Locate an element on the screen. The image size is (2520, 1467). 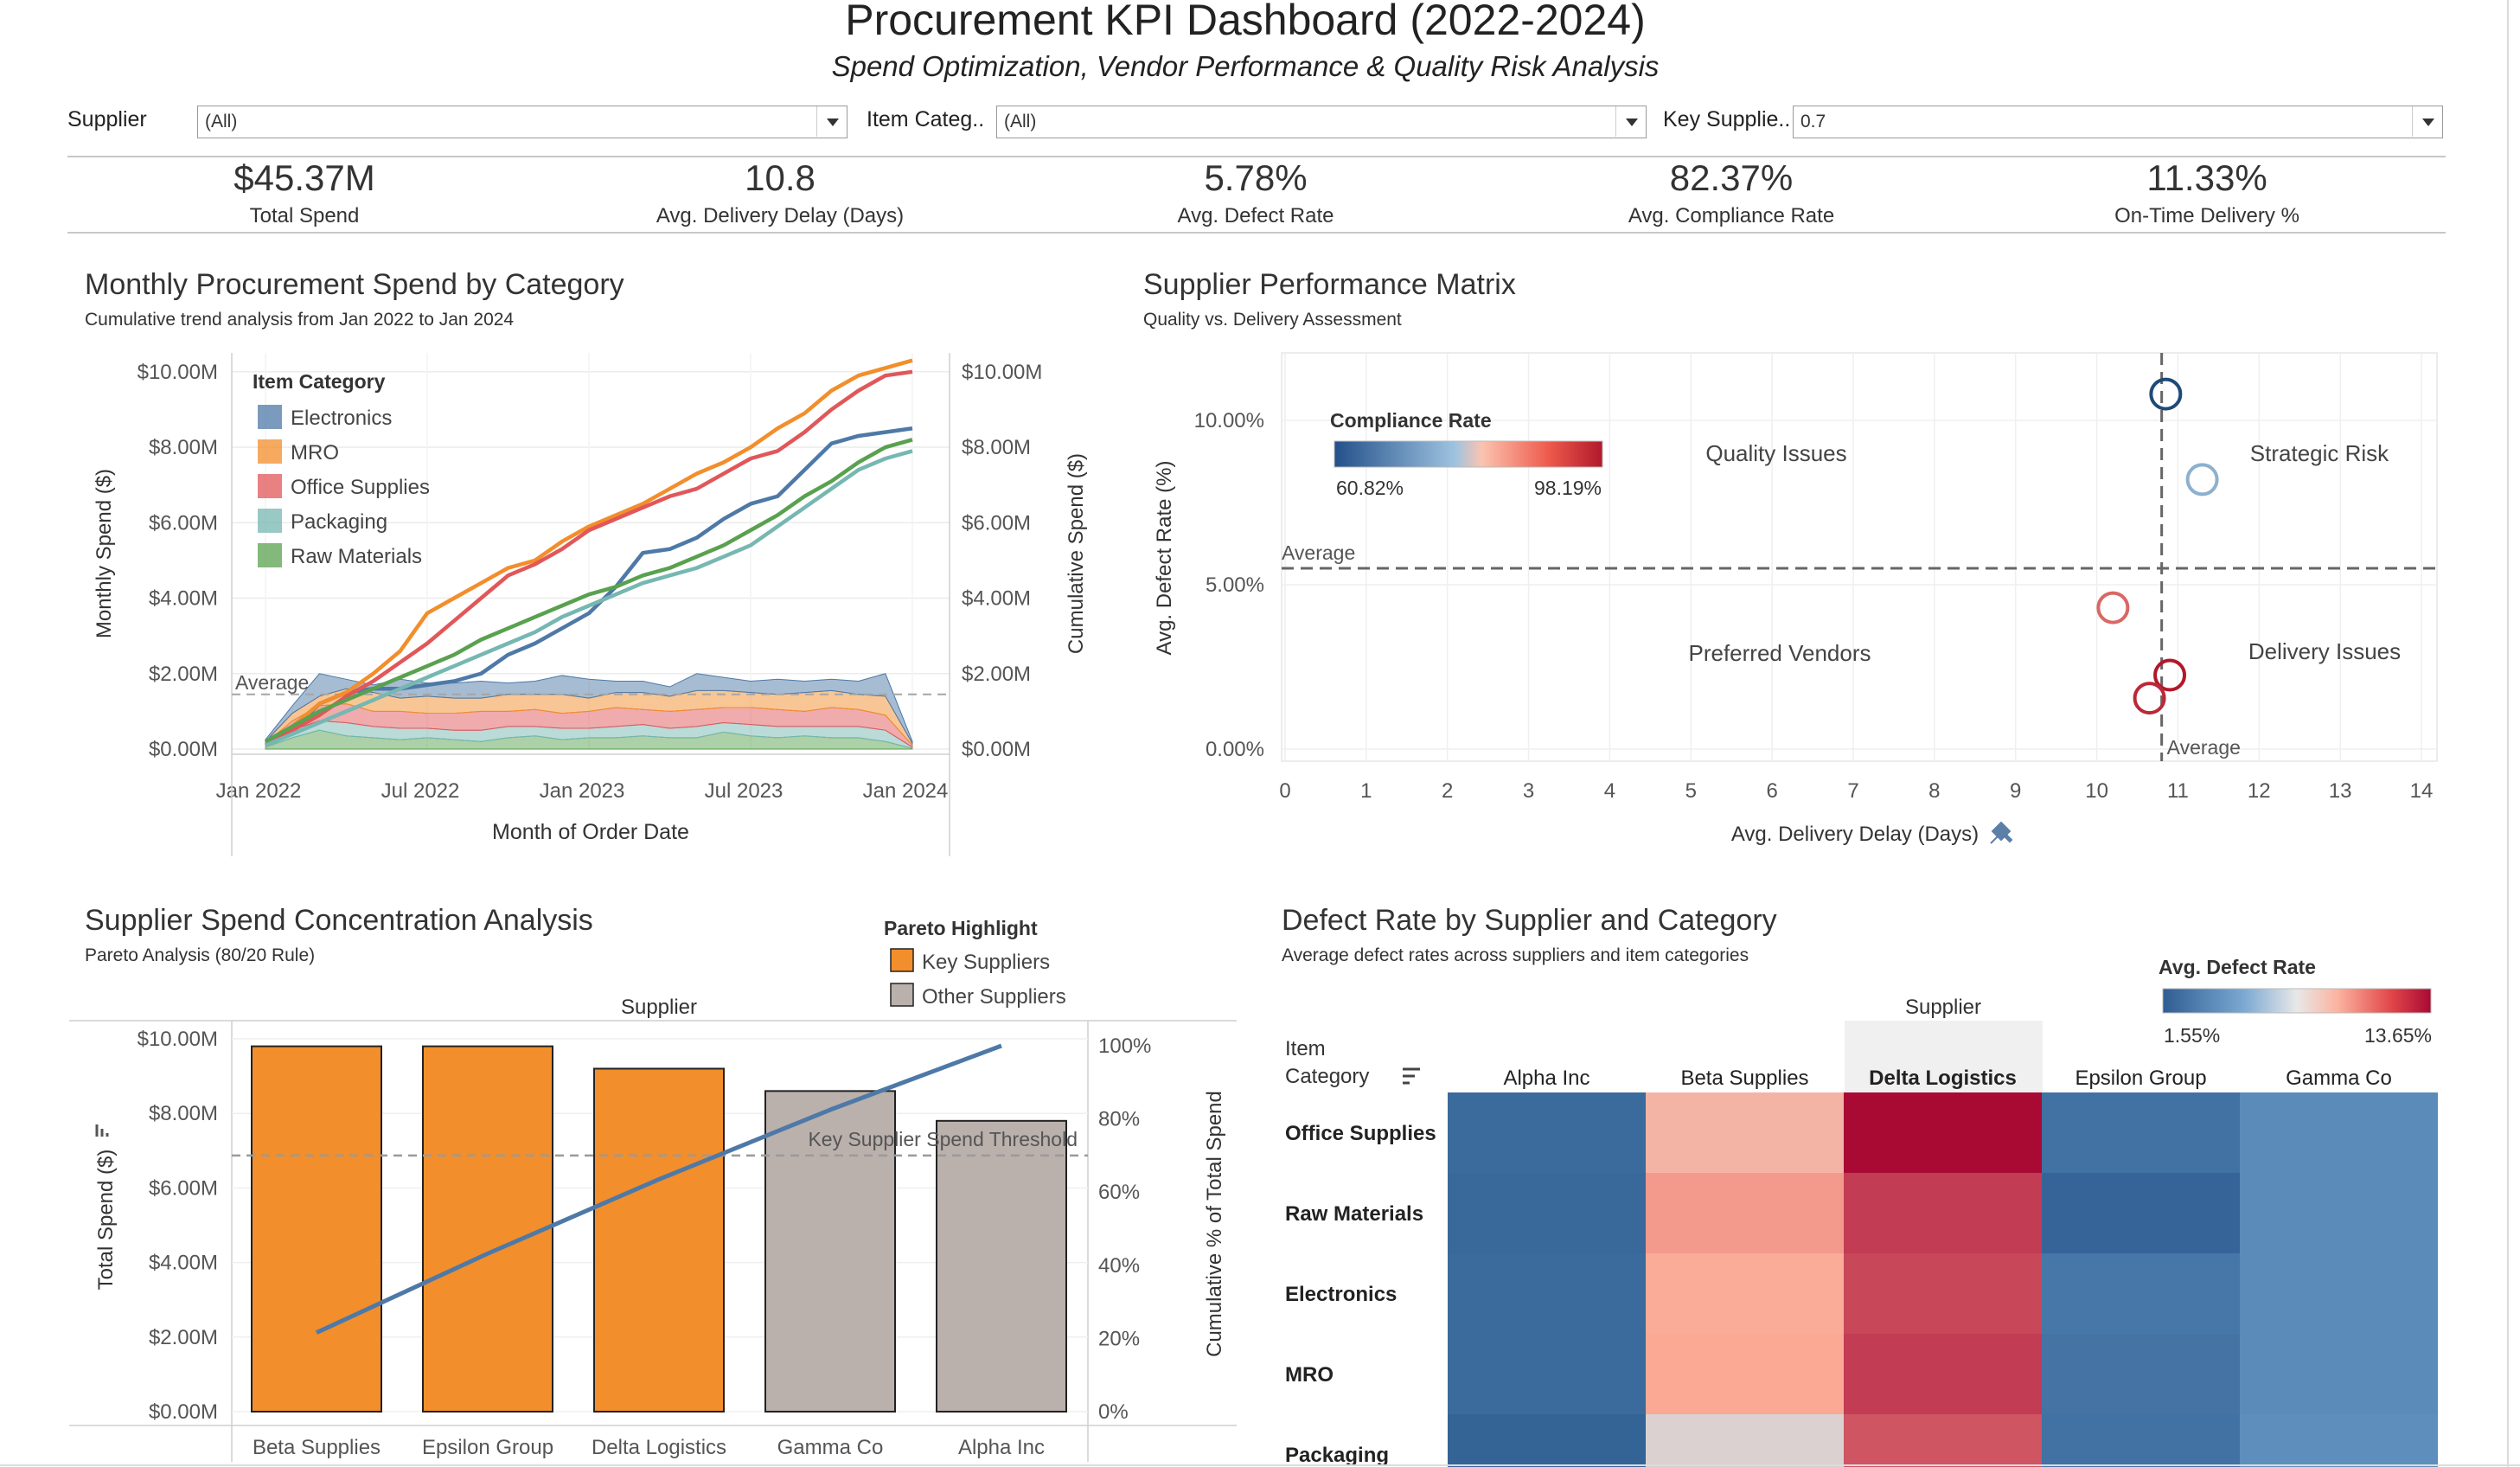
pareto-legend-swatch-key is located at coordinates (902, 960).